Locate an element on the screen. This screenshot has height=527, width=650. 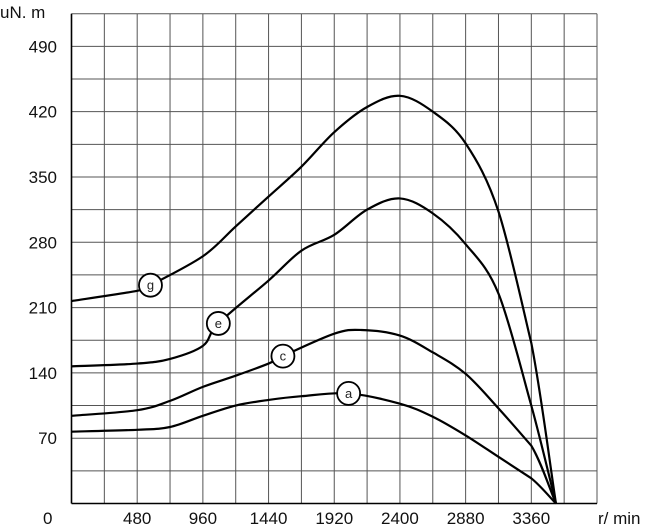
x-tick-label: 2880 is located at coordinates (466, 518).